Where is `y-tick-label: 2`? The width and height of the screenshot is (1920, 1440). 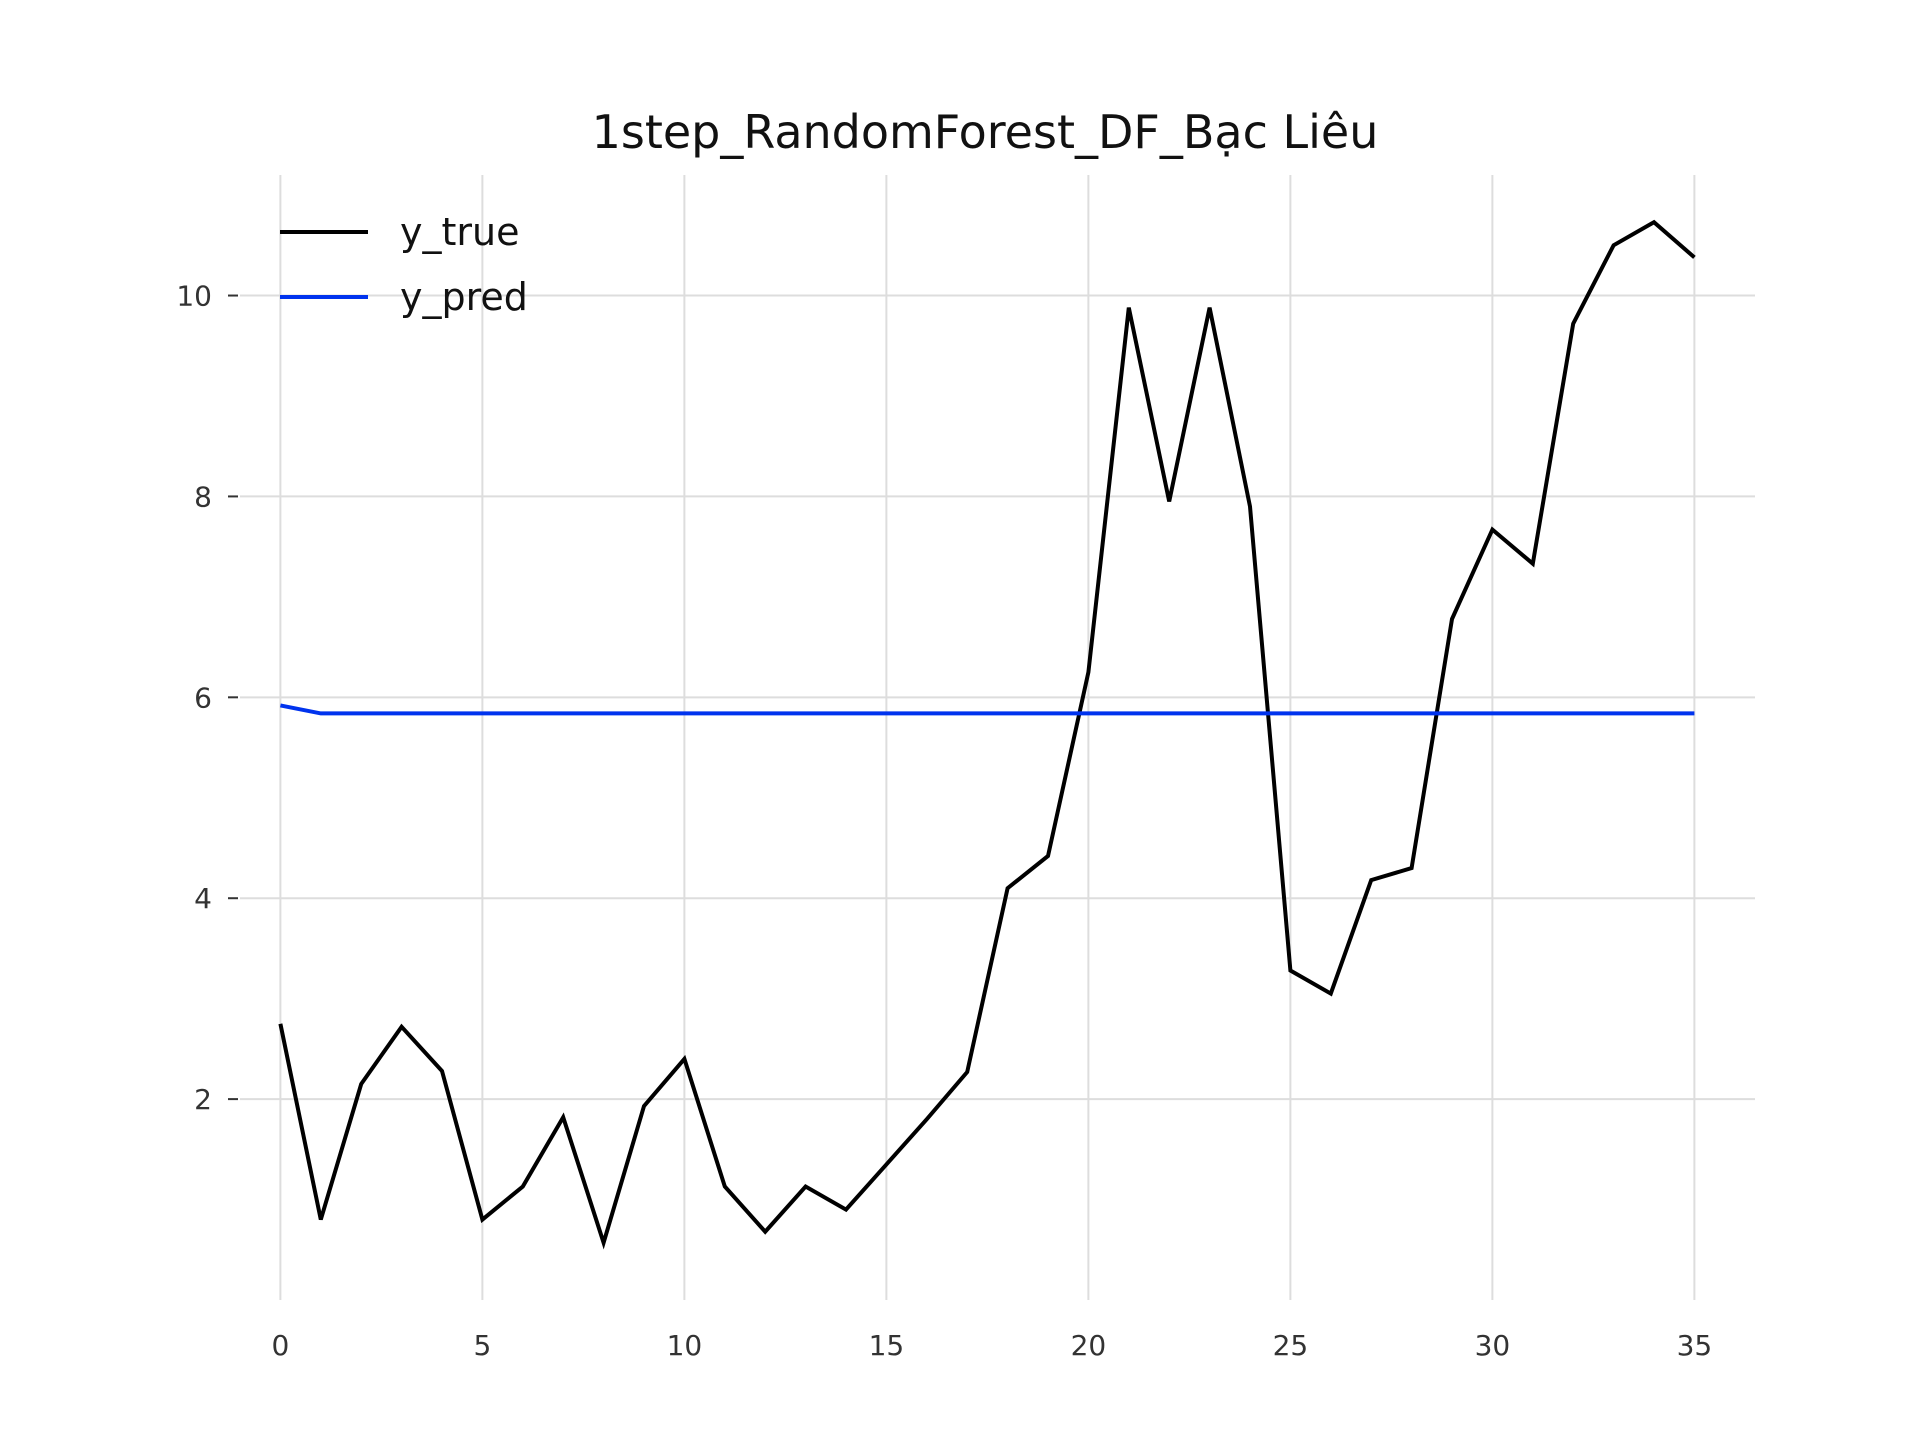
y-tick-label: 2 is located at coordinates (203, 1099).